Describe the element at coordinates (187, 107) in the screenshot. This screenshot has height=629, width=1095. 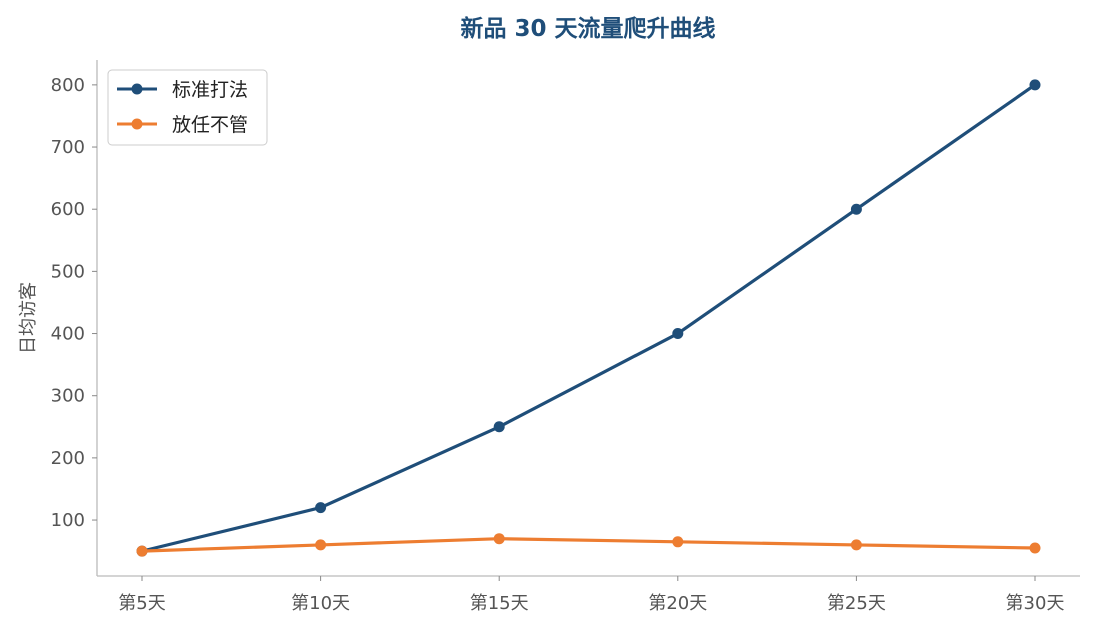
I see `legend: 标准打法 放任不管` at that location.